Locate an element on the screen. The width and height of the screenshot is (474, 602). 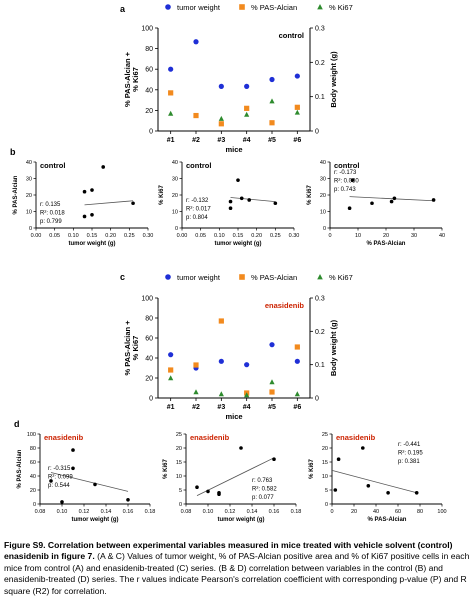
y-tick-label-B-0-1: 10 is located at coordinates (29, 213).